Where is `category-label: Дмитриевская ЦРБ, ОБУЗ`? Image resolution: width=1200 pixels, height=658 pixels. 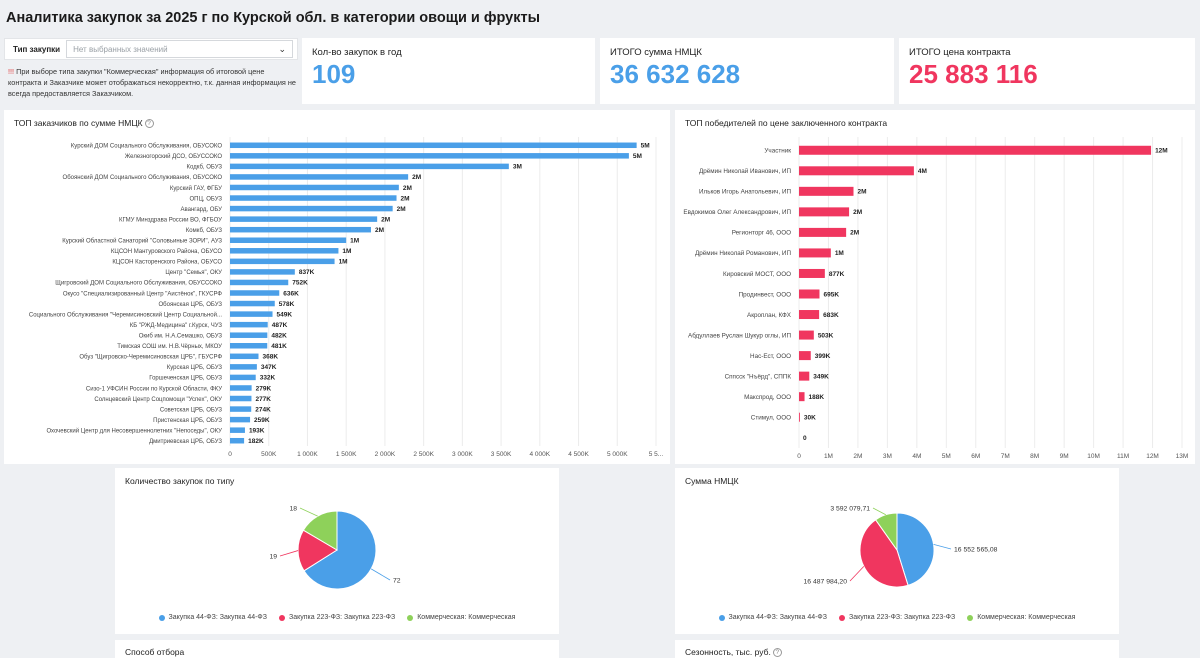
category-label: Дмитриевская ЦРБ, ОБУЗ is located at coordinates (185, 442).